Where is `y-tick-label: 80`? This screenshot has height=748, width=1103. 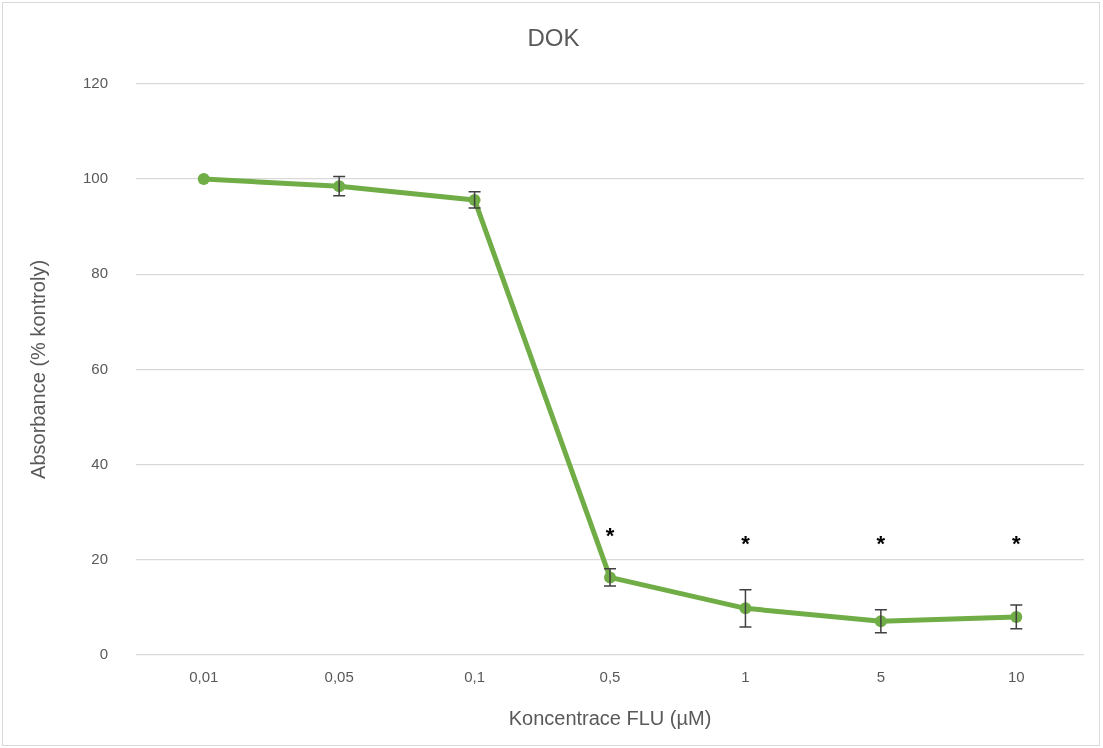
y-tick-label: 80 is located at coordinates (100, 273).